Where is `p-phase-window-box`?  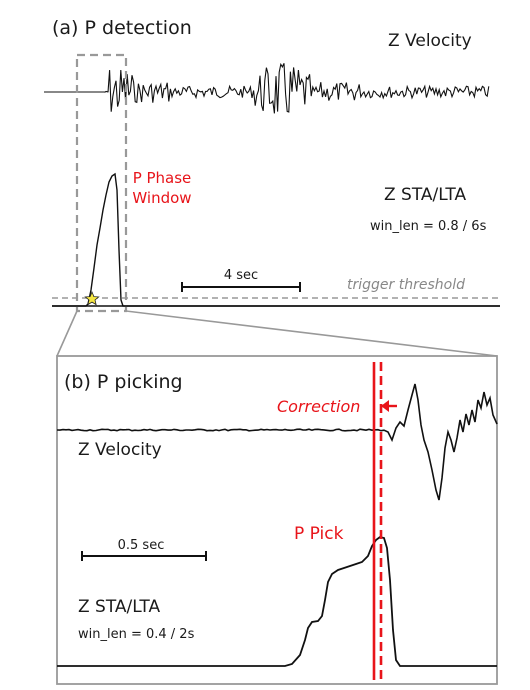 p-phase-window-box is located at coordinates (101, 183).